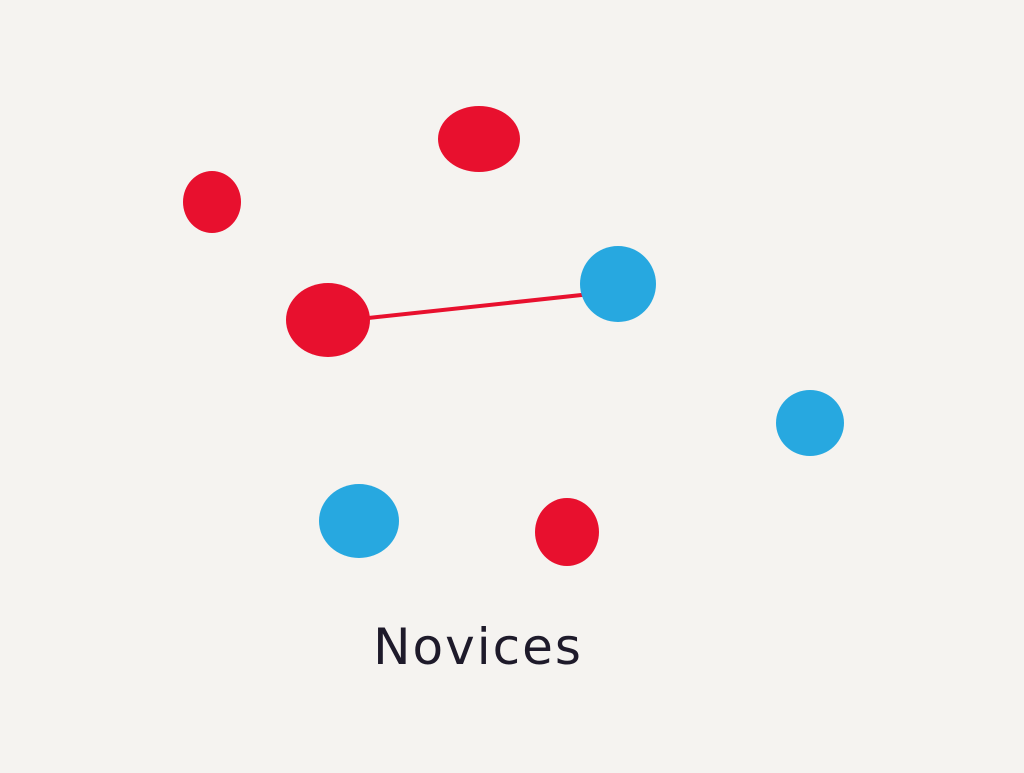  I want to click on connection-line, so click(475, 306).